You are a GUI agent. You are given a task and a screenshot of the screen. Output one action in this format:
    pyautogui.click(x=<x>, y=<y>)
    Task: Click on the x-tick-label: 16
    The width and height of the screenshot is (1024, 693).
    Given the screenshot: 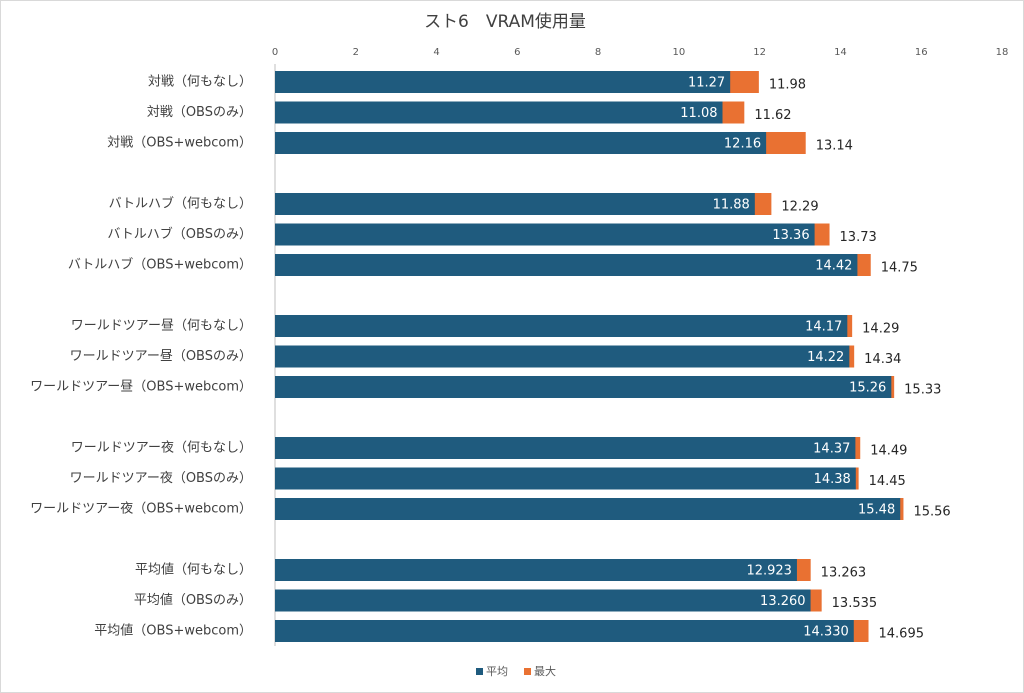 What is the action you would take?
    pyautogui.click(x=921, y=52)
    